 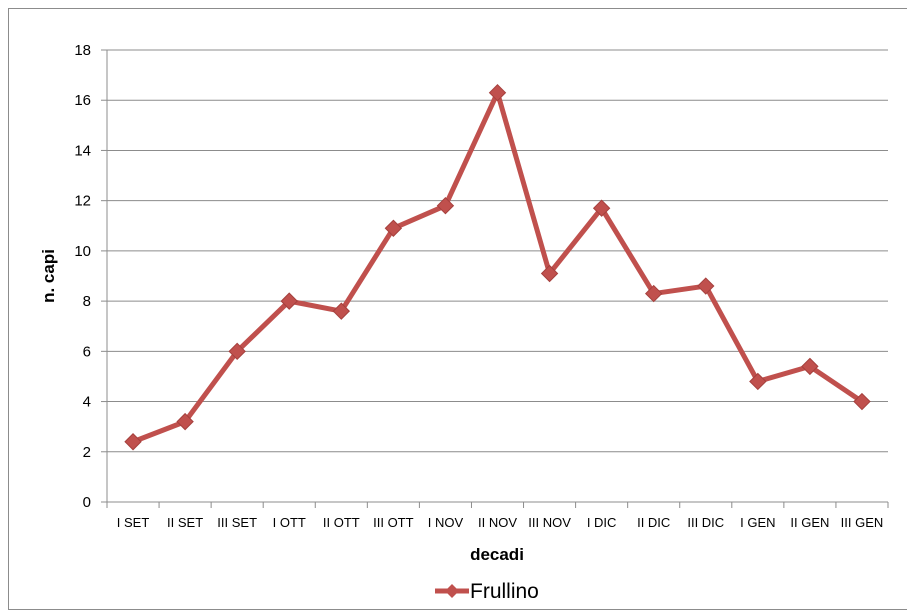 I want to click on x-tick-label: II NOV, so click(x=497, y=522).